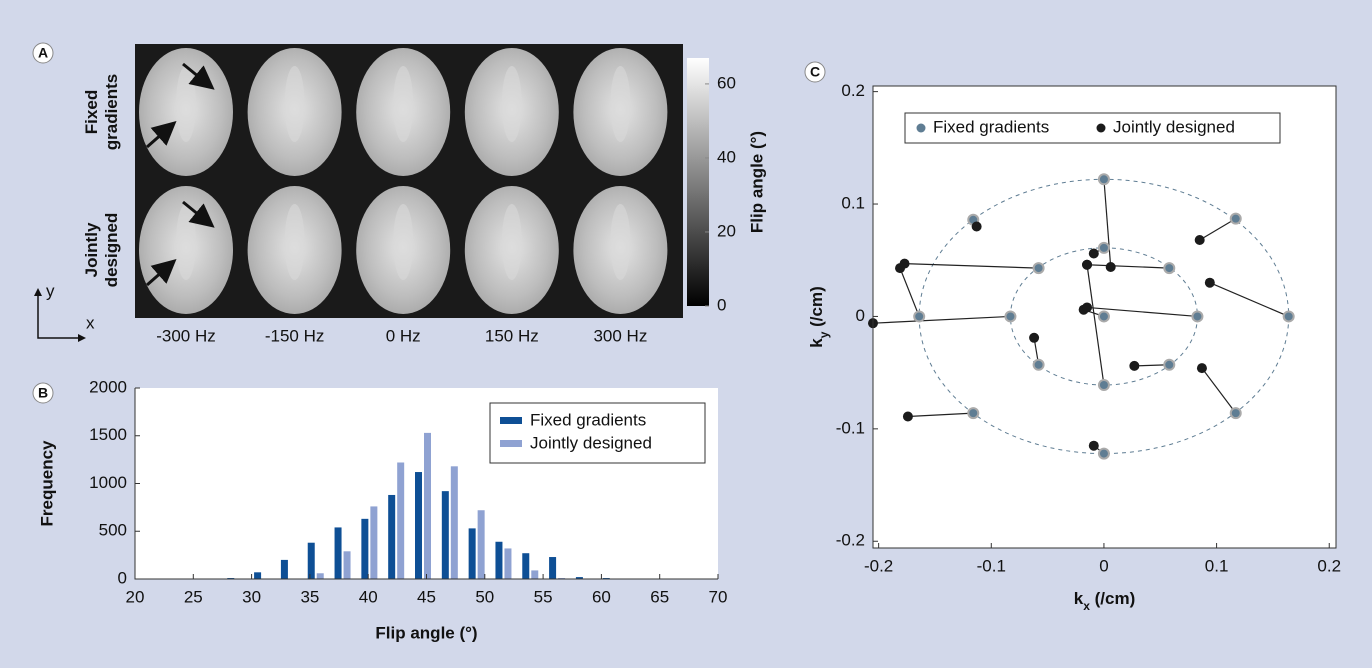  Describe the element at coordinates (91, 249) in the screenshot. I see `row-label-line: Jointly` at that location.